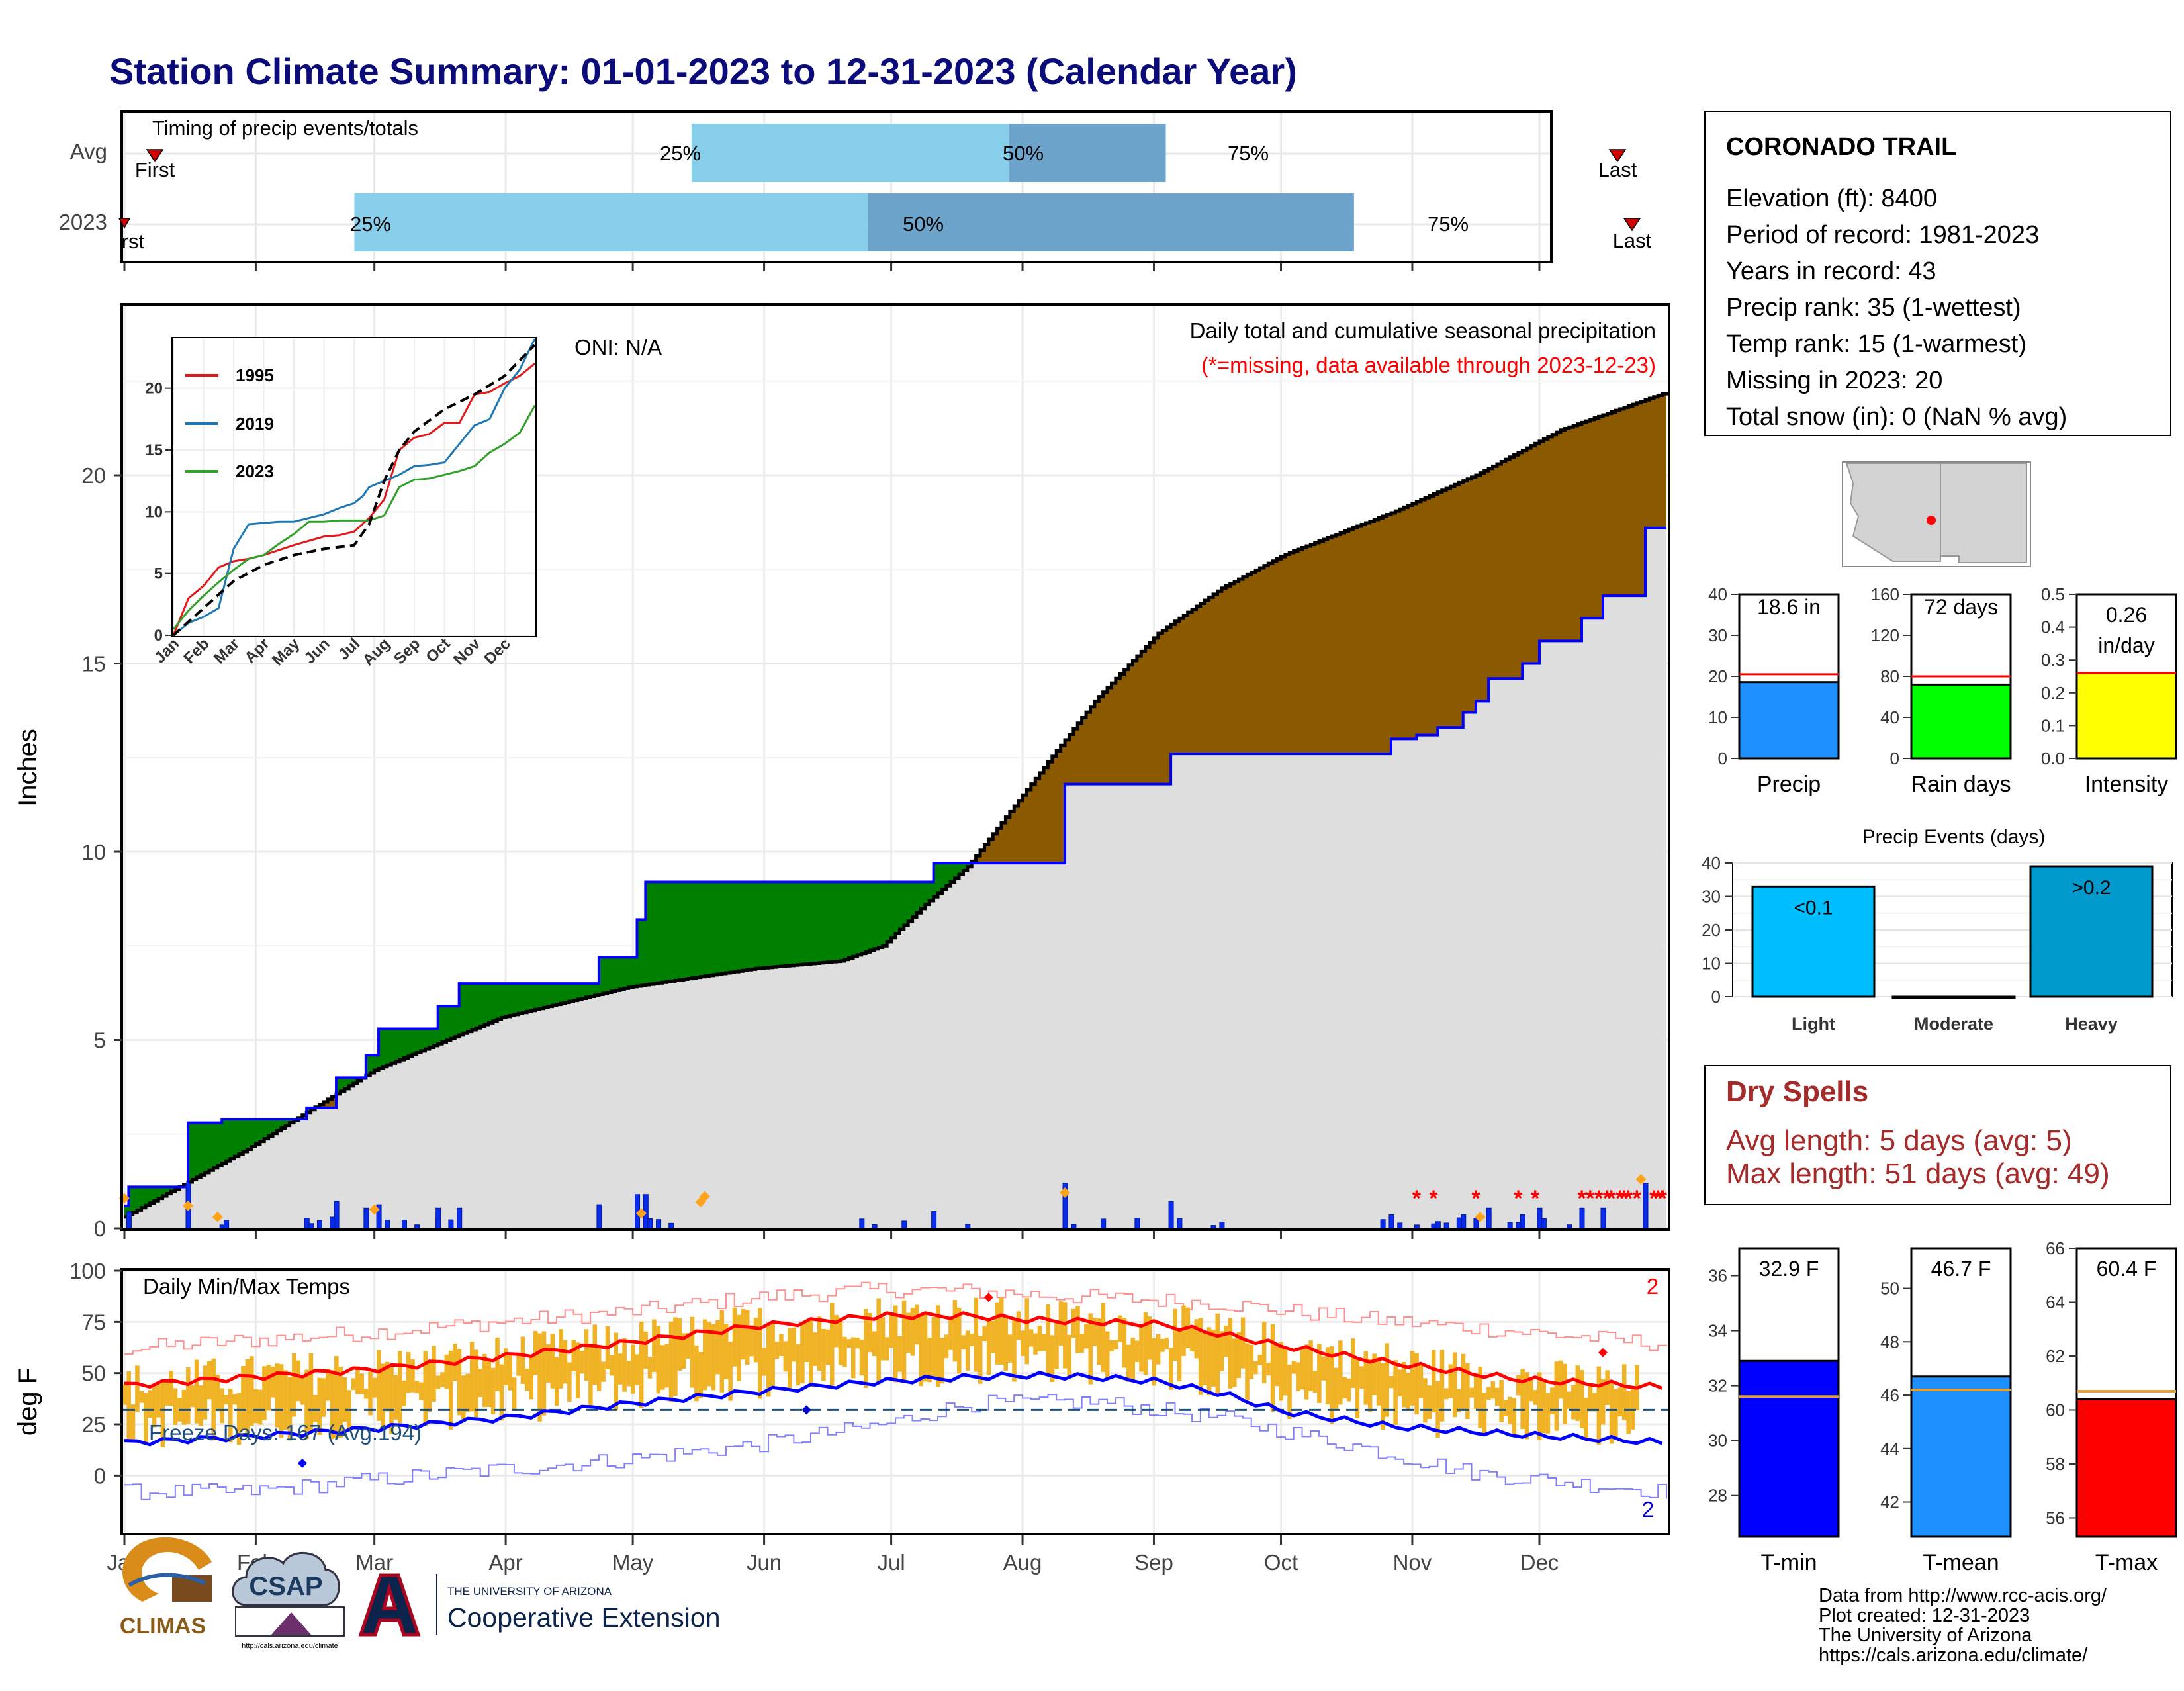  What do you see at coordinates (374, 1563) in the screenshot?
I see `month-label: Mar` at bounding box center [374, 1563].